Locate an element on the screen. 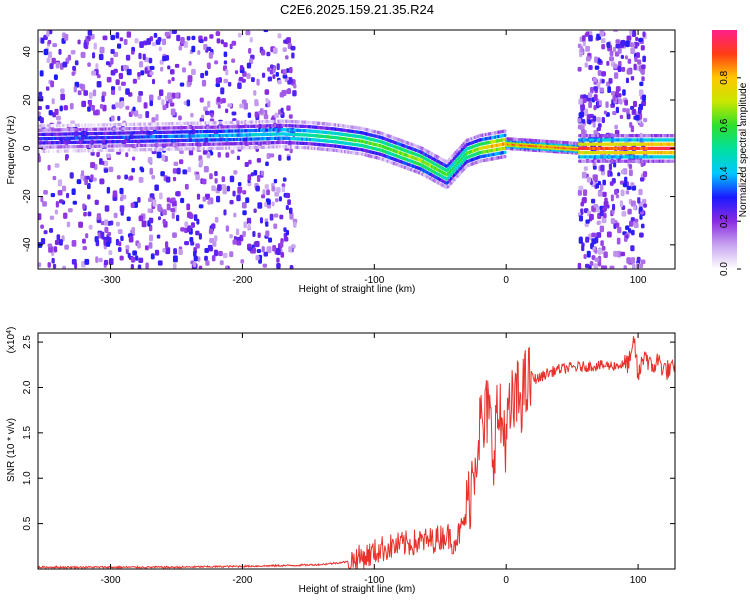 The height and width of the screenshot is (600, 750). y-tick-label: 1.5 is located at coordinates (27, 432).